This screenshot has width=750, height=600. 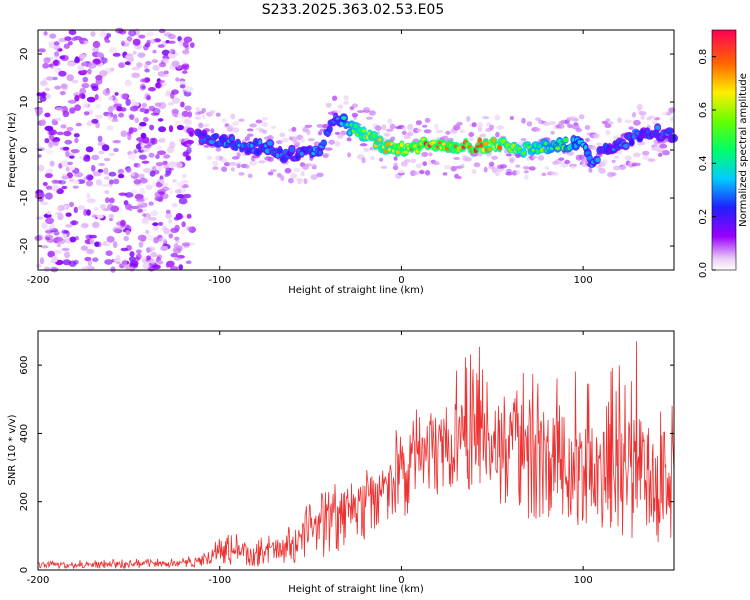 What do you see at coordinates (703, 270) in the screenshot?
I see `colorbar-tick-label: 0.0` at bounding box center [703, 270].